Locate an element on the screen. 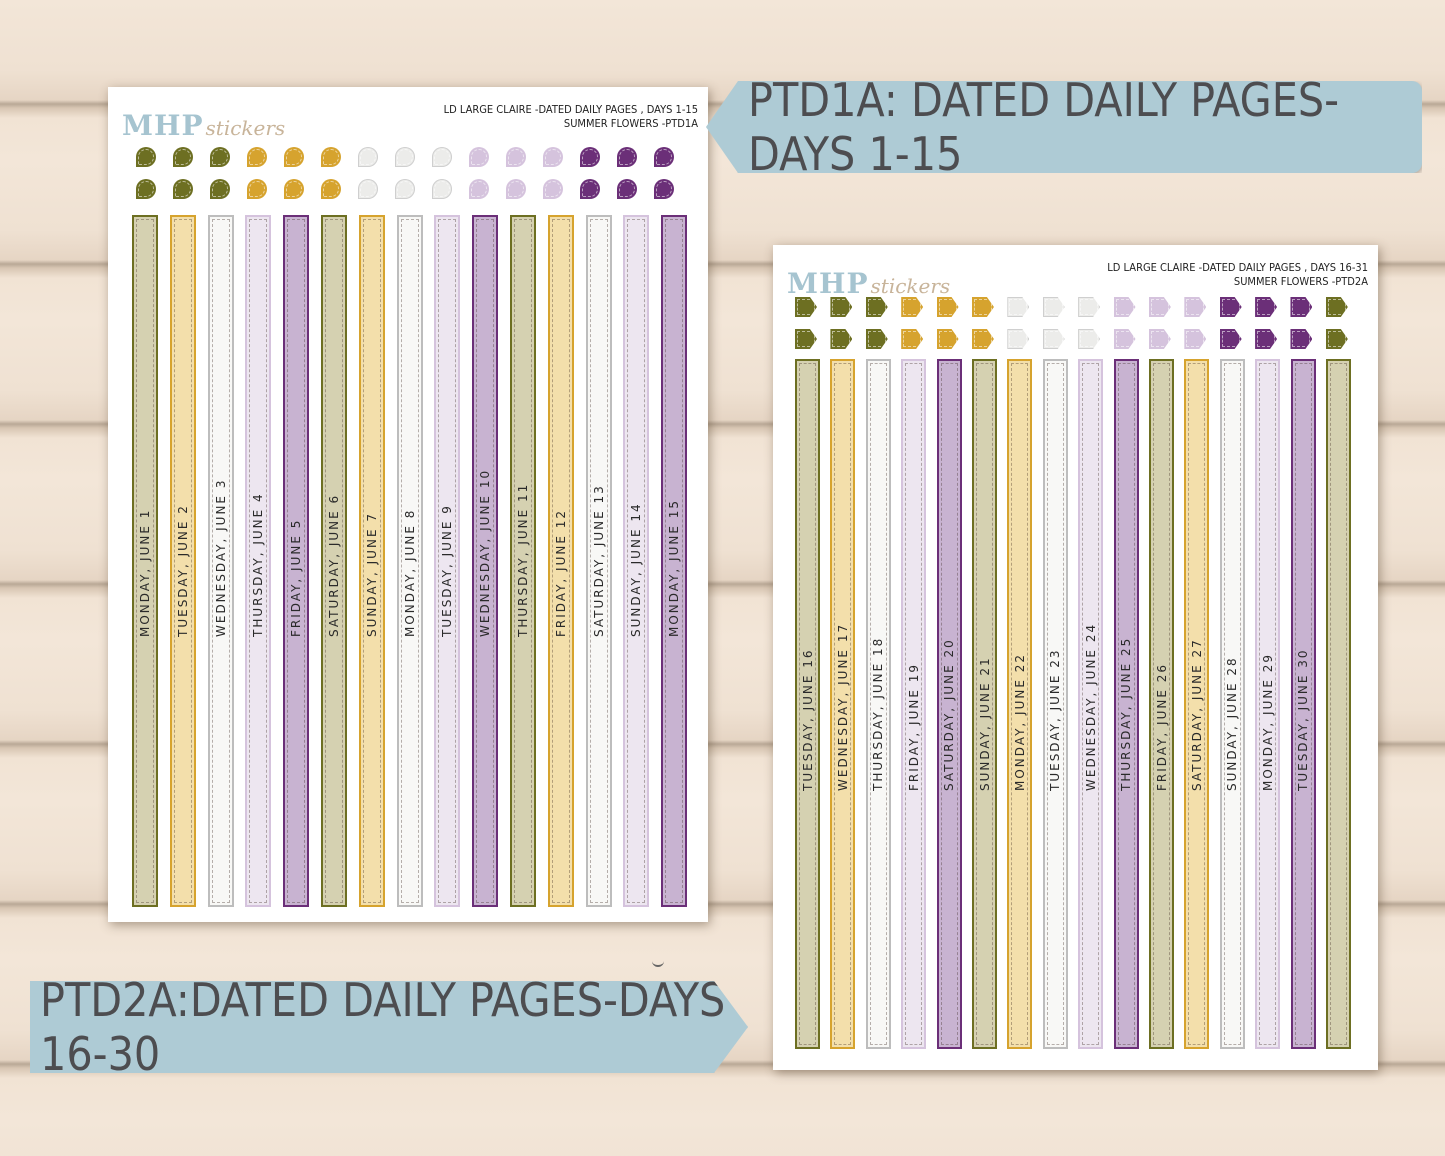 This screenshot has height=1156, width=1445. date-strip-label: FRIDAY, JUNE 19 is located at coordinates (913, 726).